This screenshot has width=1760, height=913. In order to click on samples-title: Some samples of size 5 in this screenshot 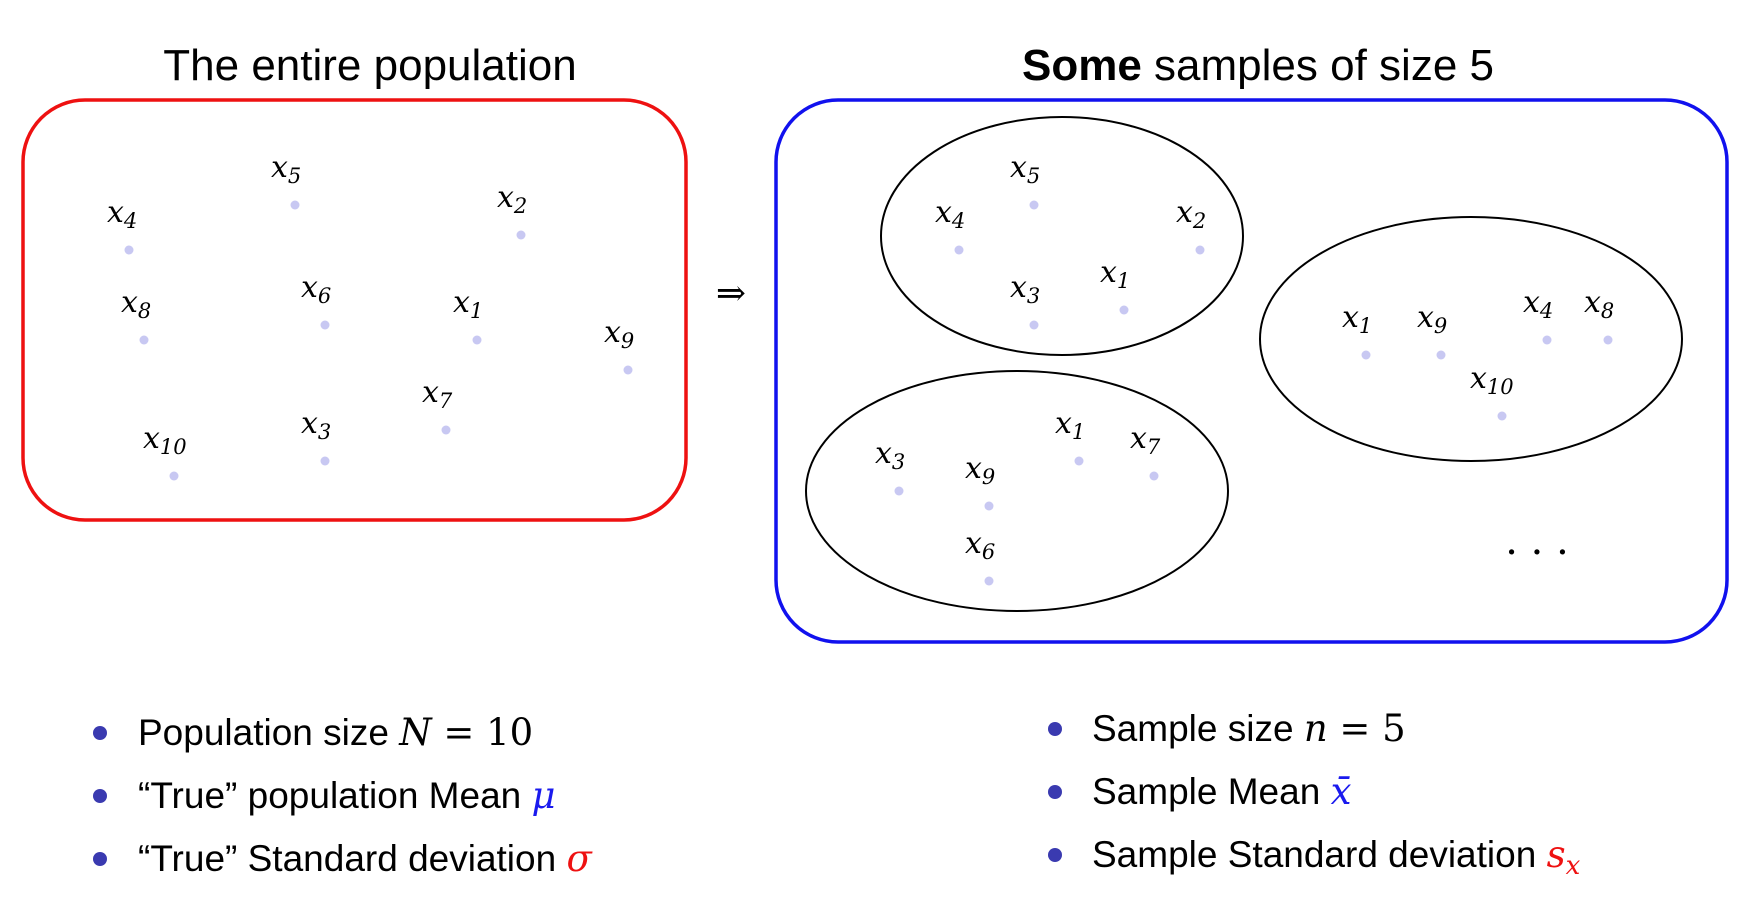, I will do `click(1258, 65)`.